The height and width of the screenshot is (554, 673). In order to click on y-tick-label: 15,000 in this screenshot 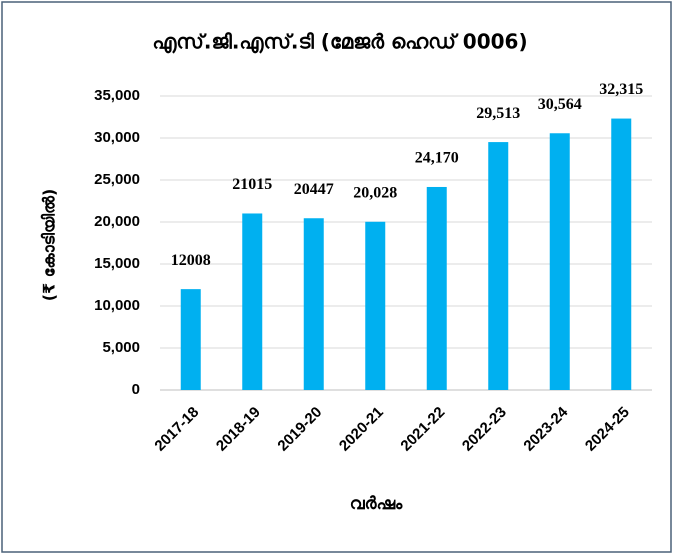, I will do `click(117, 263)`.